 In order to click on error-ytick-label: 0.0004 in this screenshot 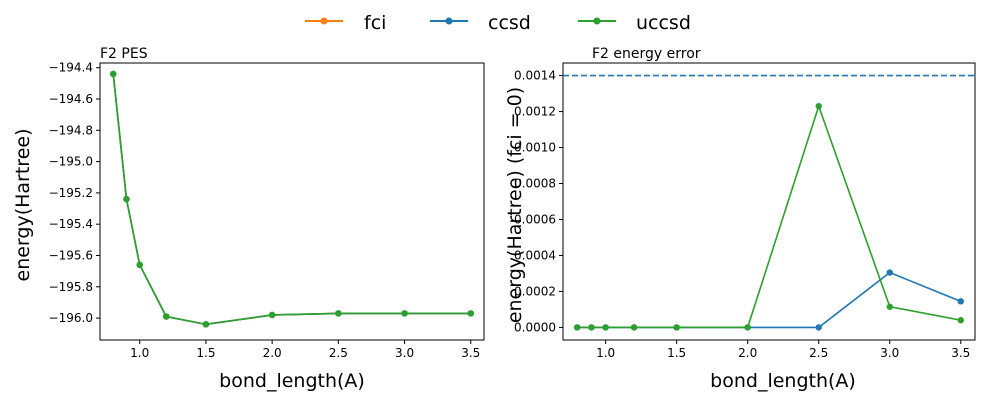, I will do `click(535, 255)`.